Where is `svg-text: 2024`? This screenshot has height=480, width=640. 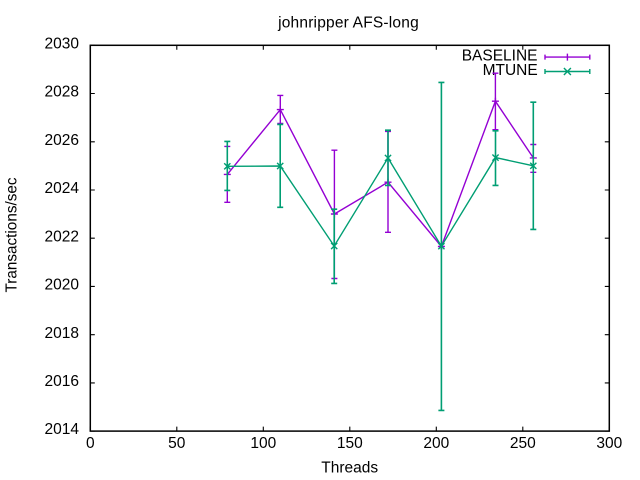
svg-text: 2024 is located at coordinates (62, 188).